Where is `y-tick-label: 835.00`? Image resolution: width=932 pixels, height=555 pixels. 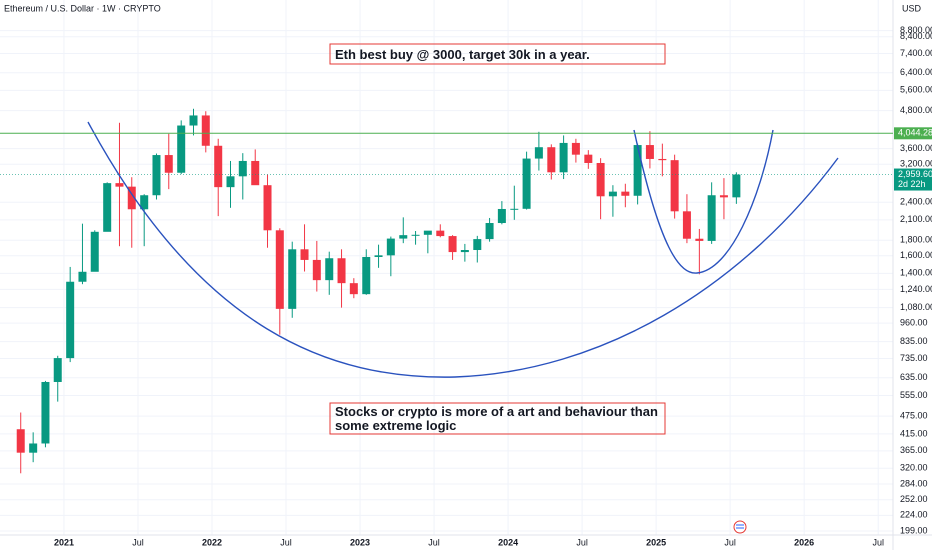
y-tick-label: 835.00 is located at coordinates (914, 341).